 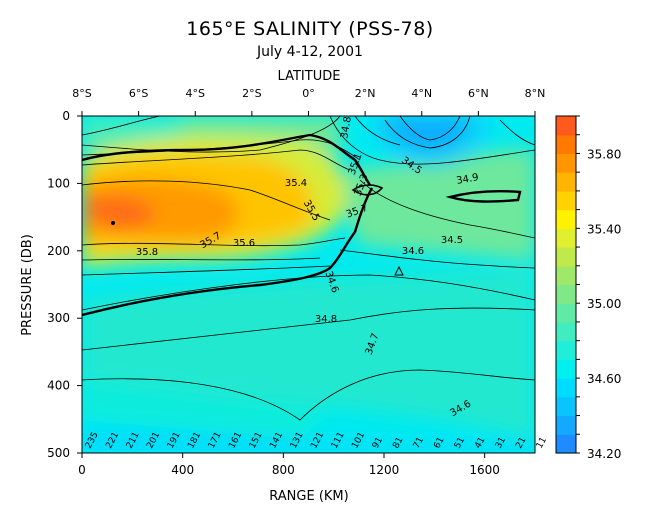 I want to click on top-tick-label: 4°S, so click(x=195, y=93).